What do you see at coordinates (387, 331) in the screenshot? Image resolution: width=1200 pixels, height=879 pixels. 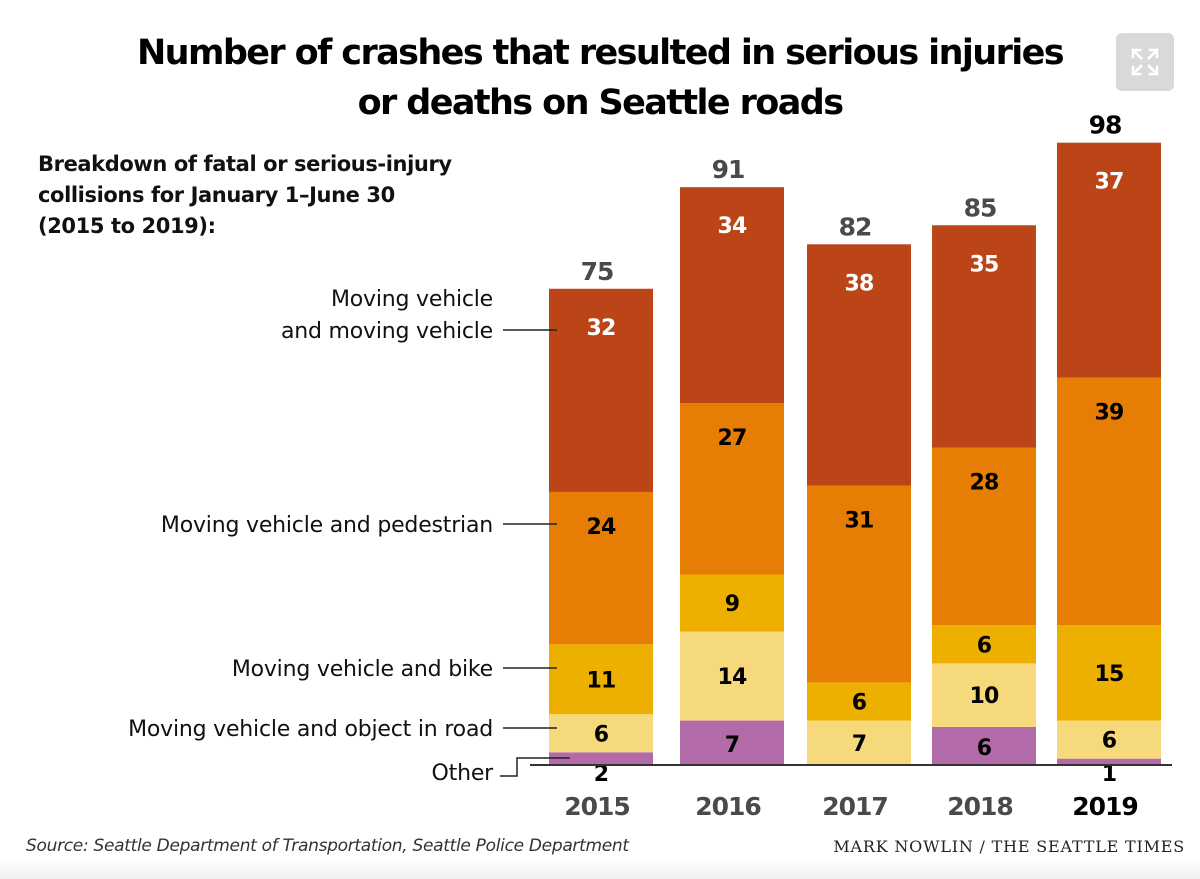 I see `legend-label: and moving vehicle` at bounding box center [387, 331].